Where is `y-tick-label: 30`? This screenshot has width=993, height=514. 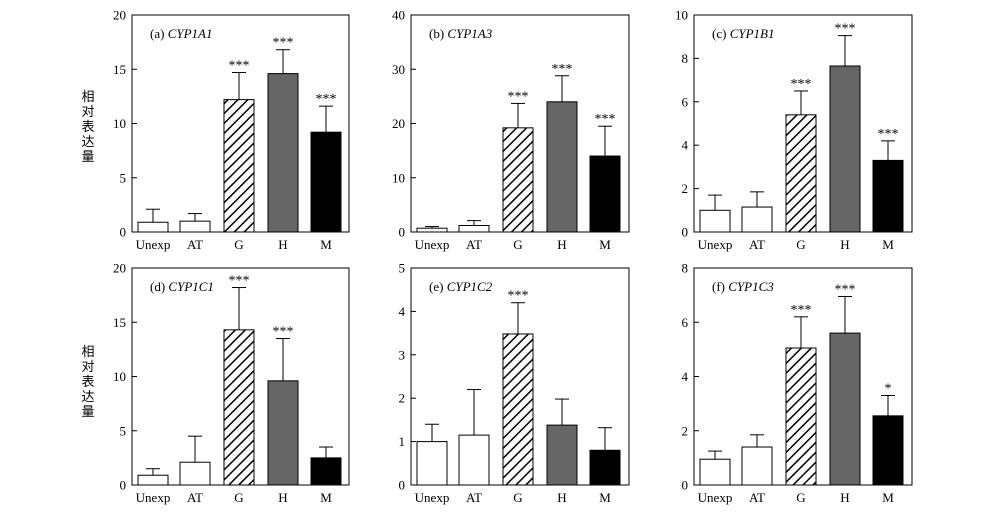 y-tick-label: 30 is located at coordinates (398, 69).